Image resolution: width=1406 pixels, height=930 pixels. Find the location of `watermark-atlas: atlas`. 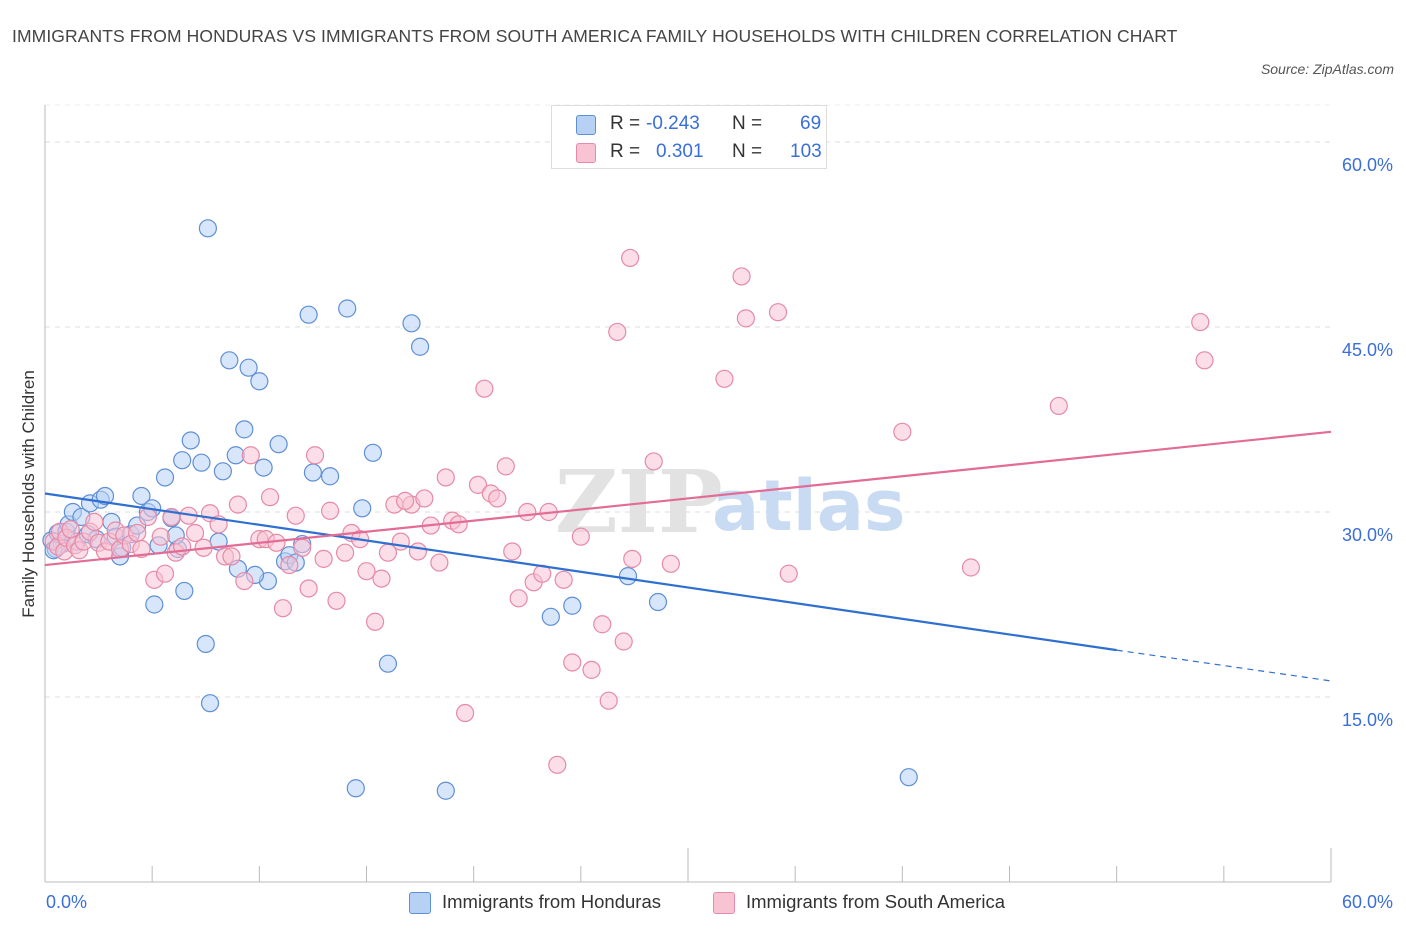

watermark-atlas: atlas is located at coordinates (809, 506).